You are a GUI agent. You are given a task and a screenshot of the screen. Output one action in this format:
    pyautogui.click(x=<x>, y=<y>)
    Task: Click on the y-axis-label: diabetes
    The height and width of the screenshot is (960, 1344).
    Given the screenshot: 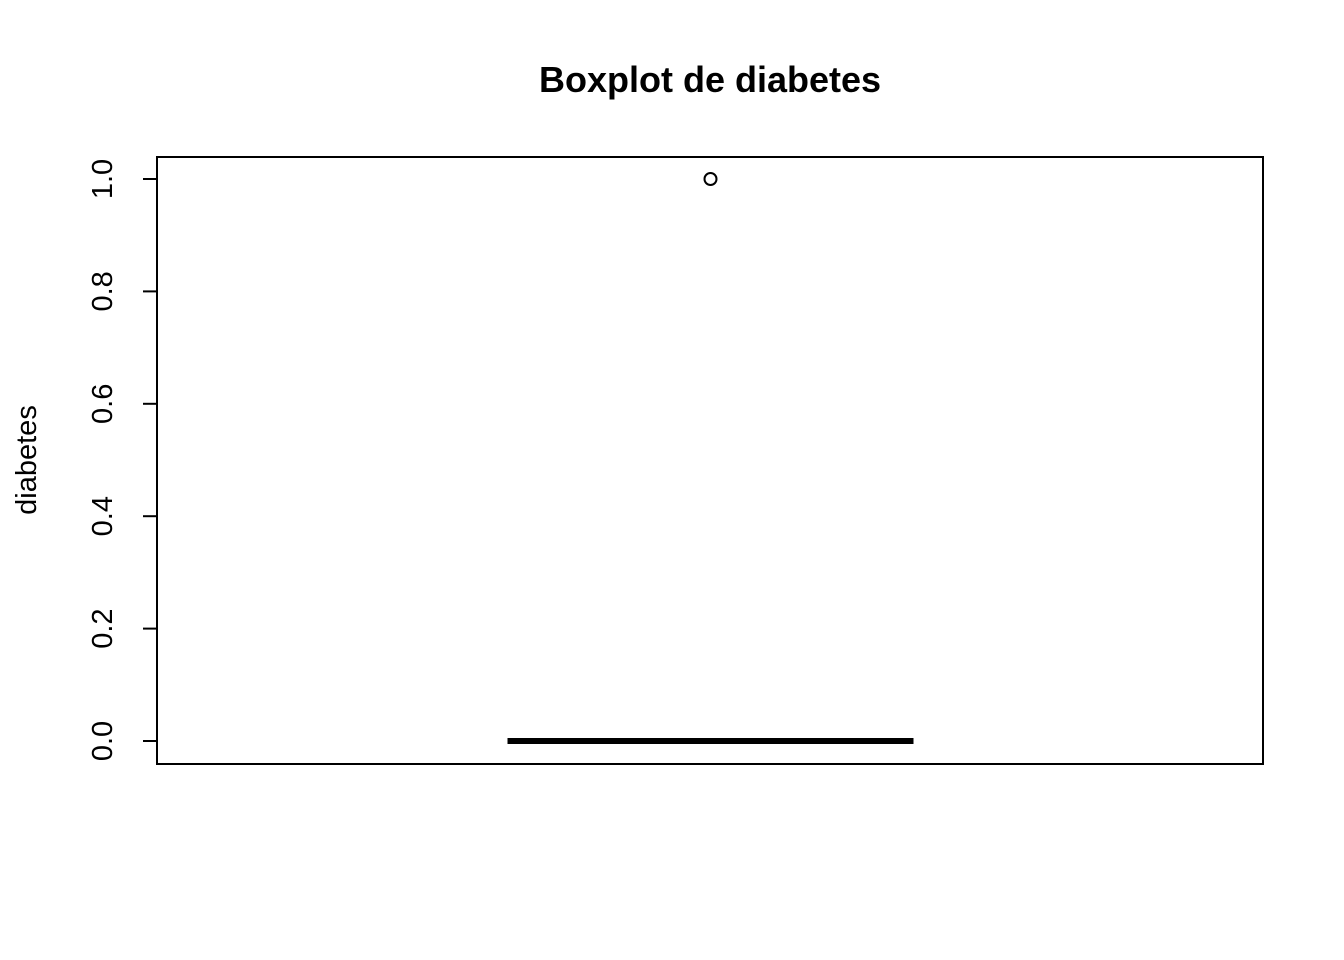 What is the action you would take?
    pyautogui.click(x=27, y=460)
    